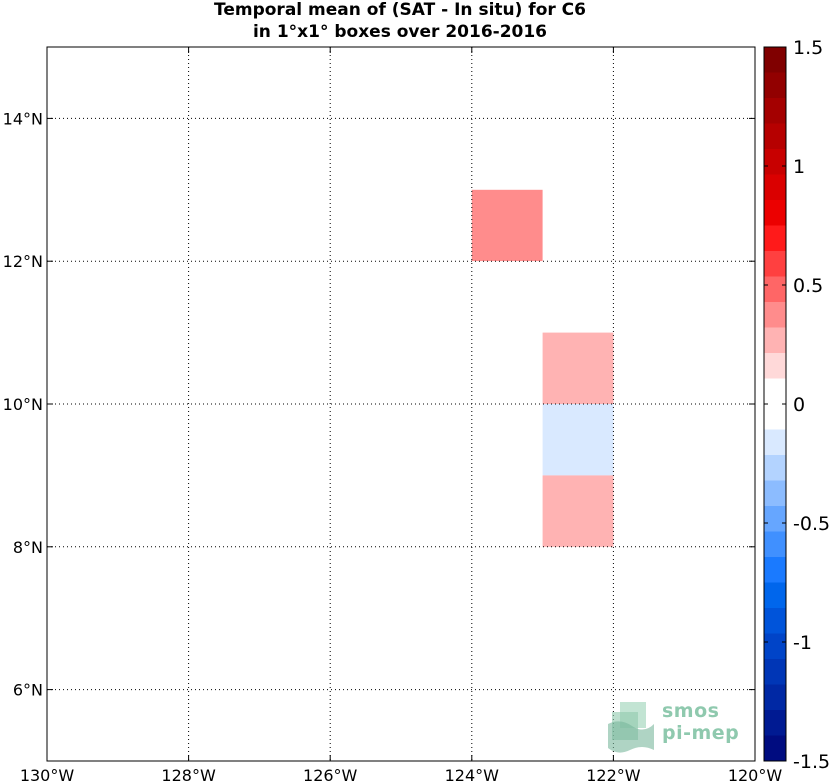 The height and width of the screenshot is (784, 834). What do you see at coordinates (691, 711) in the screenshot?
I see `logo-line1: smos` at bounding box center [691, 711].